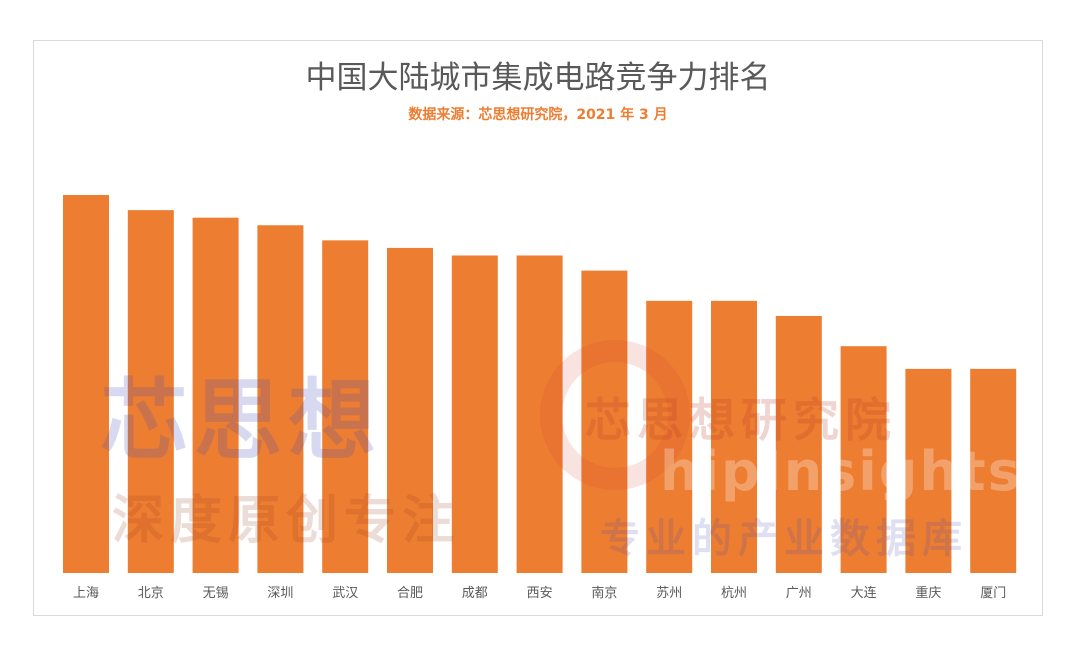  Describe the element at coordinates (864, 593) in the screenshot. I see `x-tick-label: 大连` at that location.